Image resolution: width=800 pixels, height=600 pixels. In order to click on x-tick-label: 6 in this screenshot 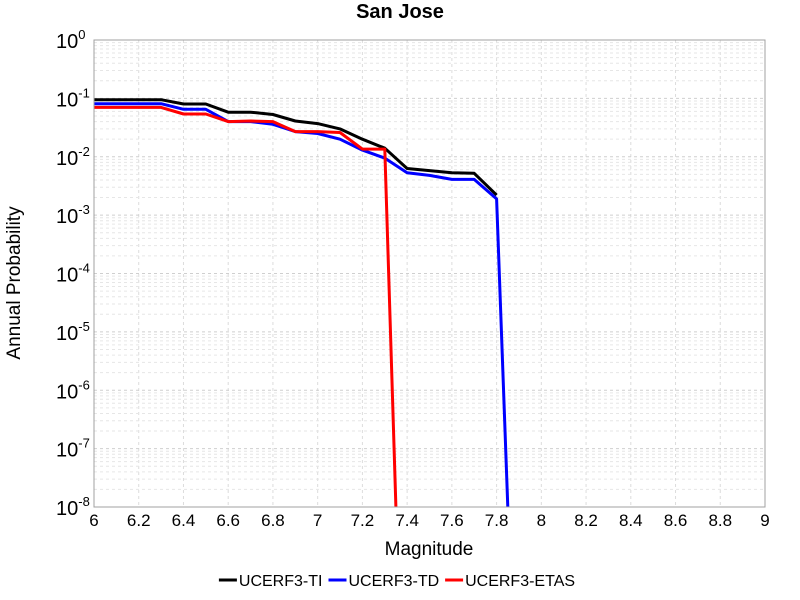, I will do `click(93, 520)`.